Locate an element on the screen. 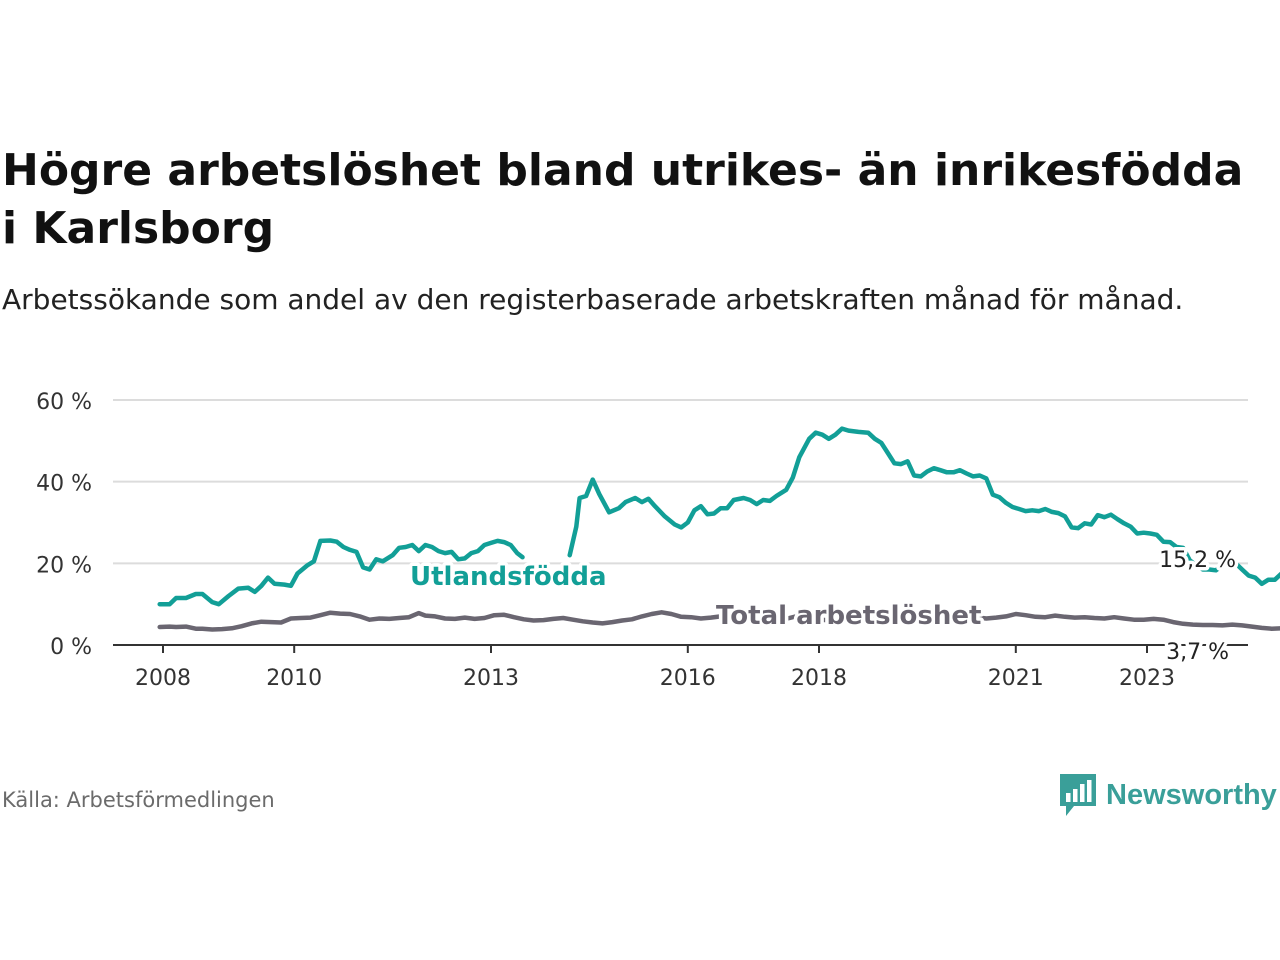 The image size is (1280, 960). y-tick-label: 0 % is located at coordinates (71, 647).